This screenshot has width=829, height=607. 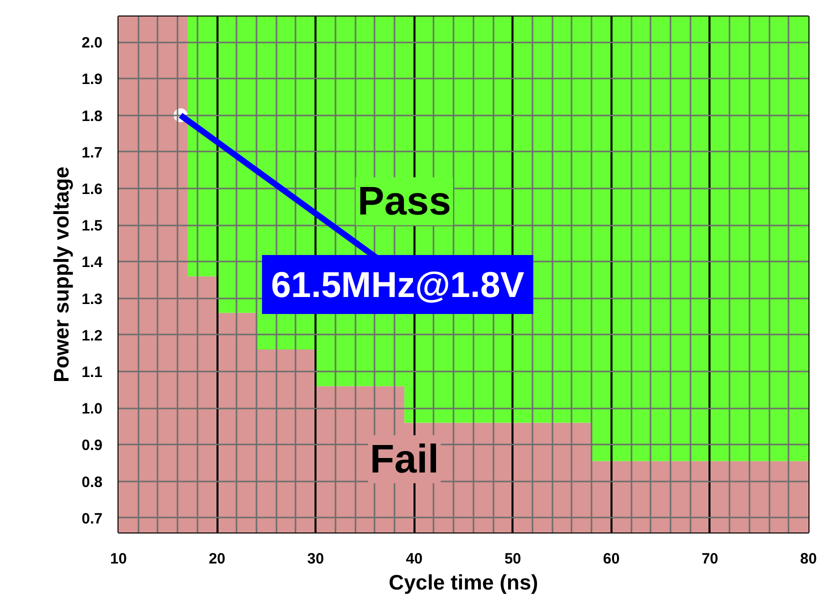 I want to click on y-tick-label: 0.7, so click(x=92, y=519).